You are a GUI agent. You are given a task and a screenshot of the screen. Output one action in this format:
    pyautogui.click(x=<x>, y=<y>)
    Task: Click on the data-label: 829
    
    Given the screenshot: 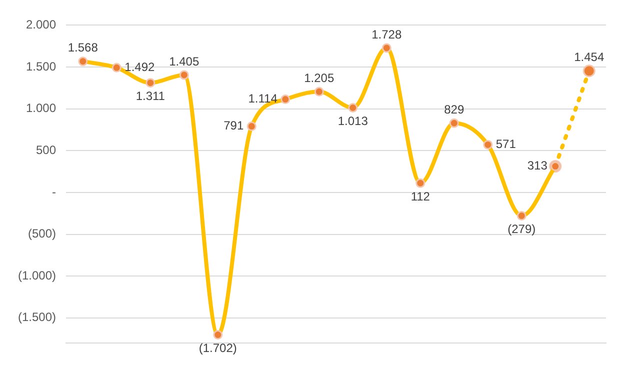 What is the action you would take?
    pyautogui.click(x=454, y=109)
    